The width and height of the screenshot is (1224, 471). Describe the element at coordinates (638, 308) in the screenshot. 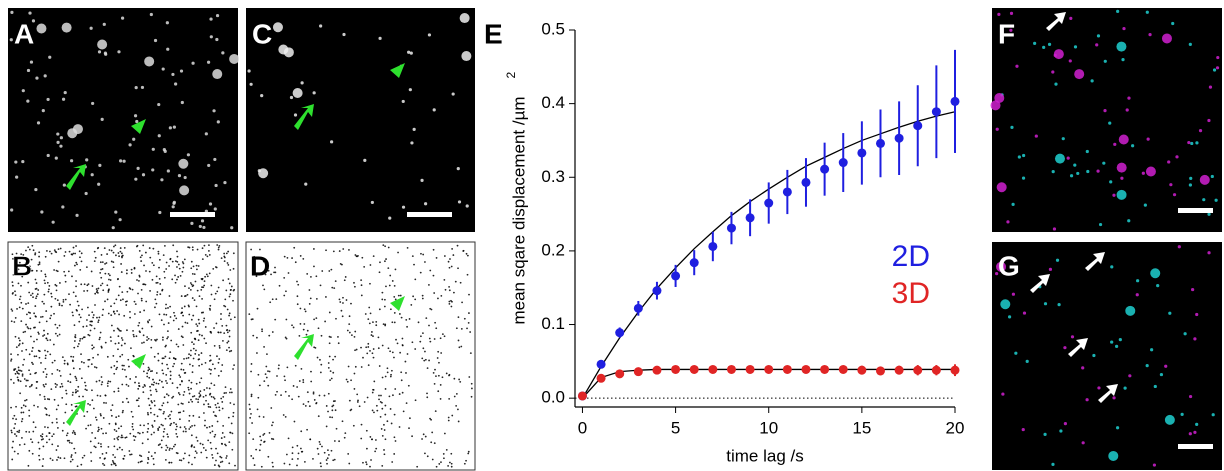

I see `point` at that location.